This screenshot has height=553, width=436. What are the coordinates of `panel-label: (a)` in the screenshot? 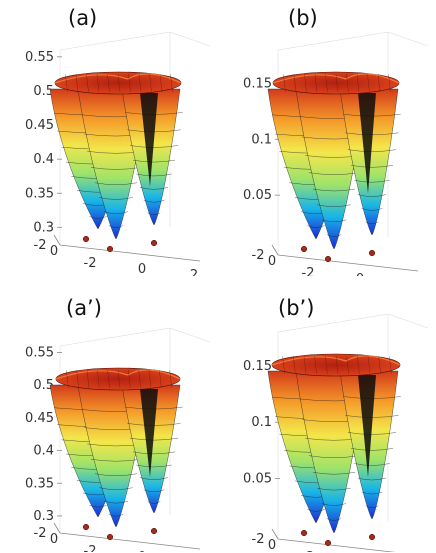 It's located at (83, 18).